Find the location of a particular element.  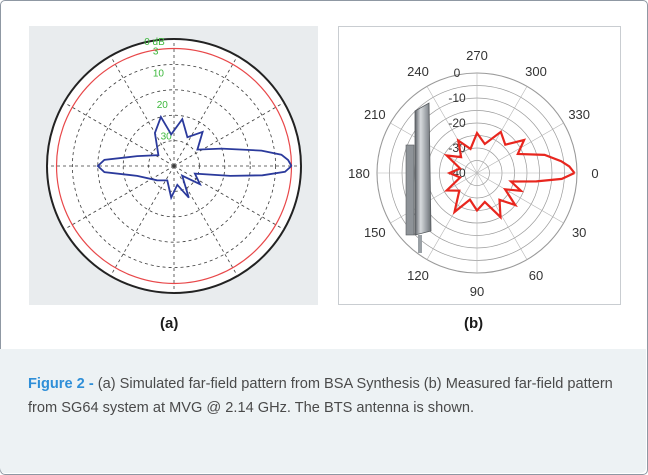

radial-db-label: 20 is located at coordinates (163, 105).